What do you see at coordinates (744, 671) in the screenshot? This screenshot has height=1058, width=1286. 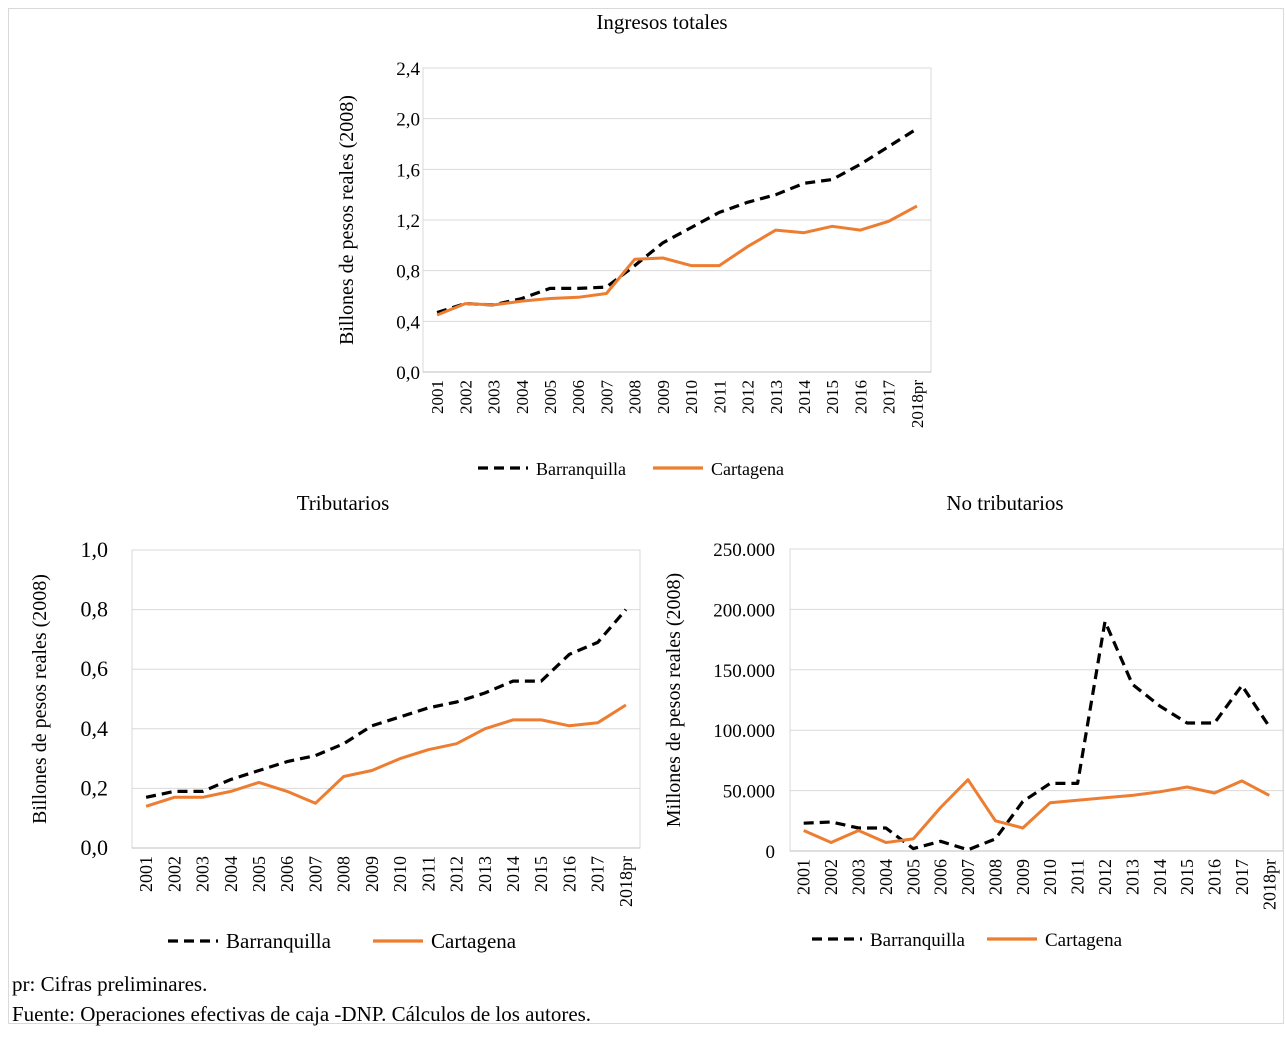 I see `y-tick-label-2-3: 150.000` at bounding box center [744, 671].